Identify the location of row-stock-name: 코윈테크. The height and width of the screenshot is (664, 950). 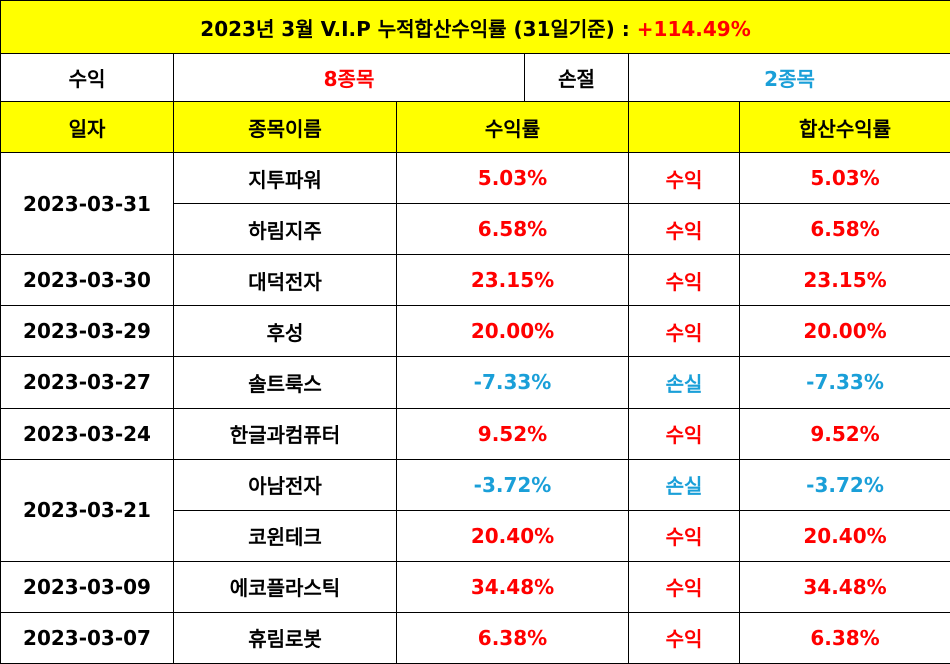
(285, 535).